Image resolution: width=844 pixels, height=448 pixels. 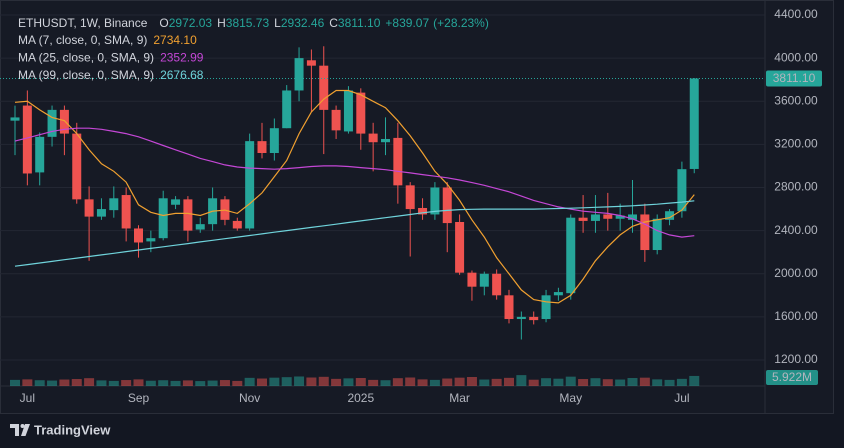 I want to click on symbol: ETHUSDT, 1W, Binance, so click(x=83, y=23).